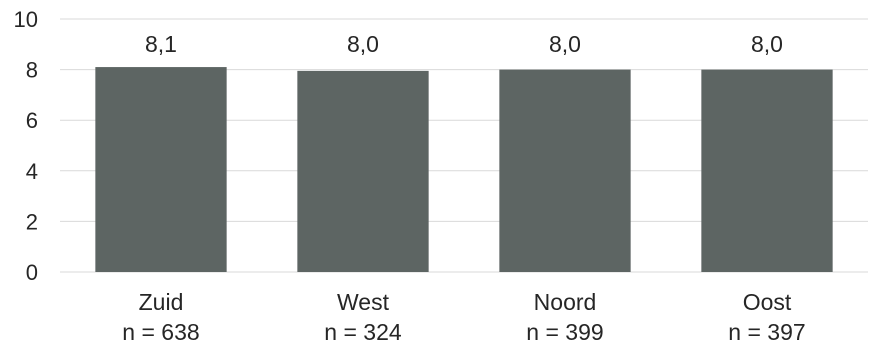 The height and width of the screenshot is (345, 874). I want to click on sample-size-label: n = 399, so click(564, 332).